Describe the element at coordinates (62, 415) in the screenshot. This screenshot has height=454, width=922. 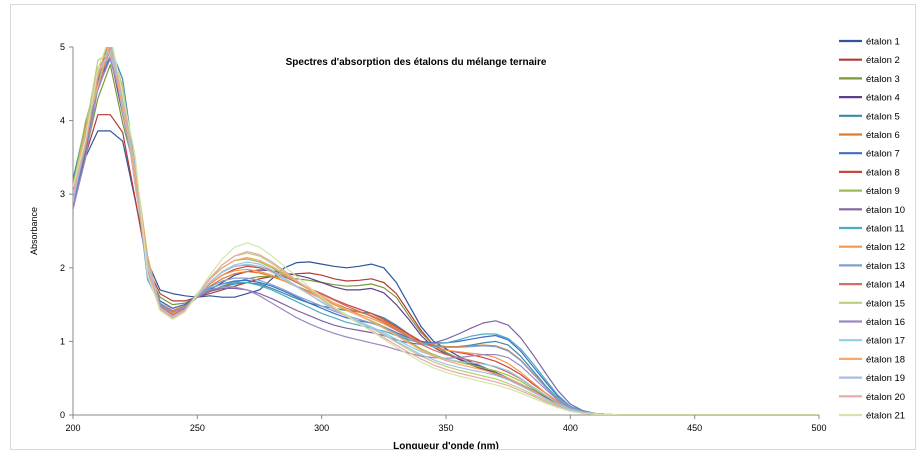
I see `y-tick-label: 0` at that location.